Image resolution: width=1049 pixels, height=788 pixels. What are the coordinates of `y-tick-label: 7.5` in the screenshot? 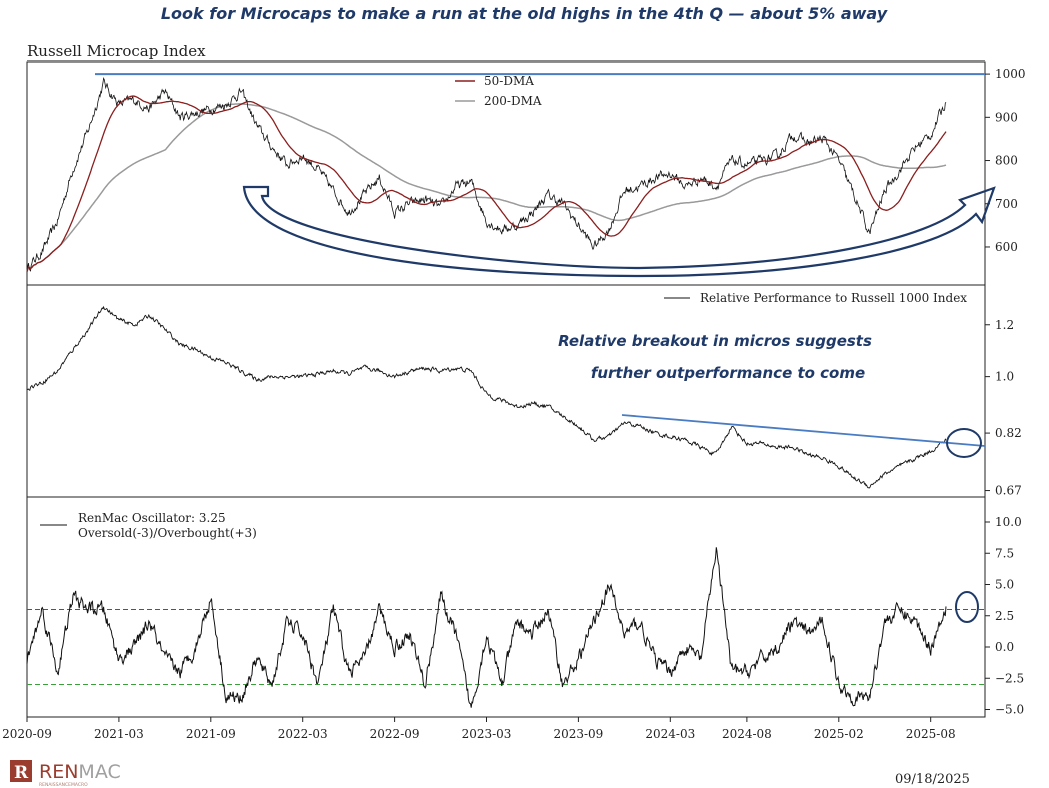 It's located at (1004, 553).